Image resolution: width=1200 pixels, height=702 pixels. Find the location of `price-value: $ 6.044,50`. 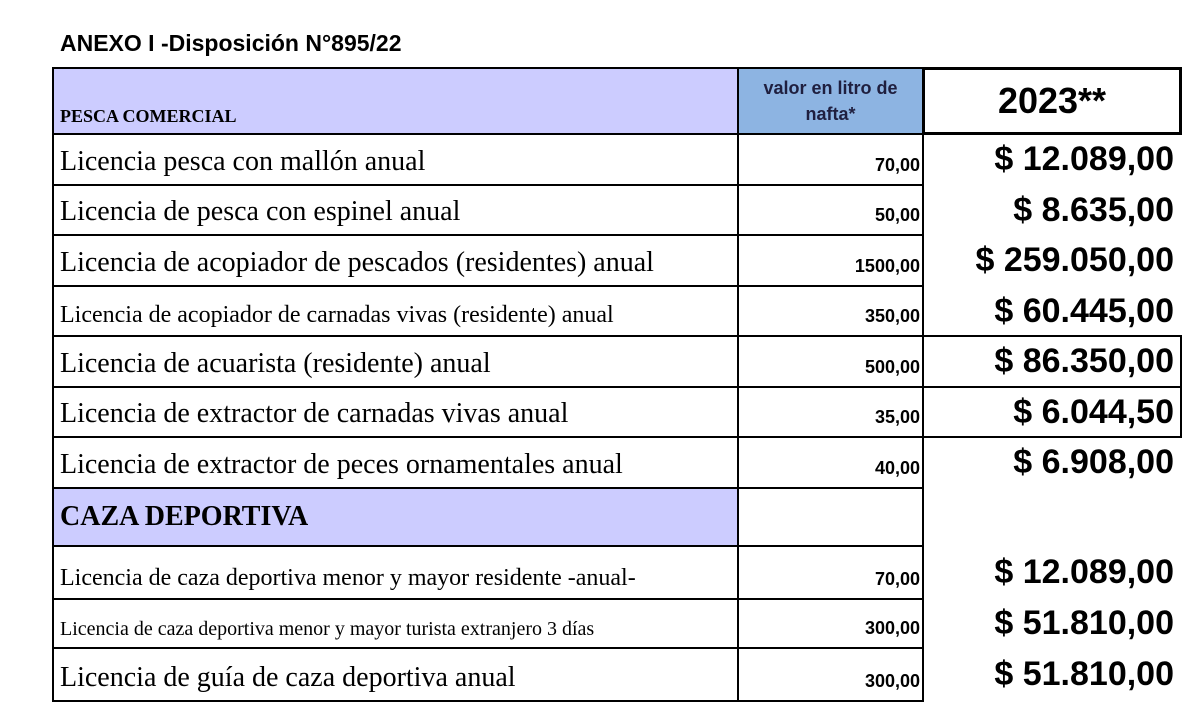

price-value: $ 6.044,50 is located at coordinates (1052, 412).